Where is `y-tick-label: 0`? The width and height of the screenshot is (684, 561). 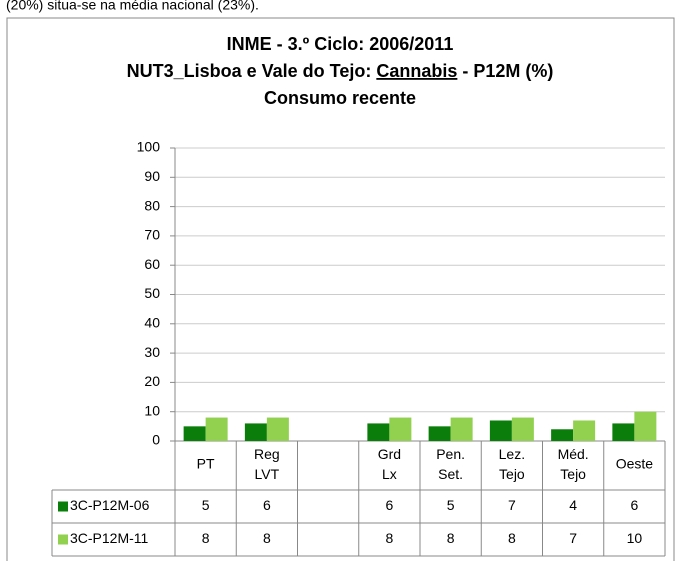
y-tick-label: 0 is located at coordinates (156, 440).